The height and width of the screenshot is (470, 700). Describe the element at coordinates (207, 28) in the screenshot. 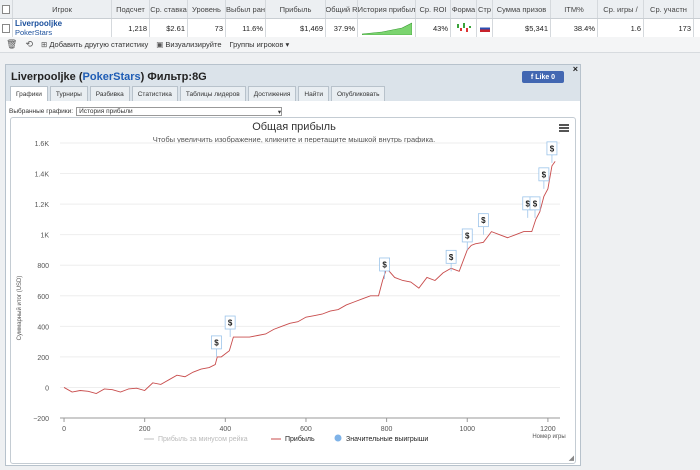

I see `cell-level: 73` at that location.